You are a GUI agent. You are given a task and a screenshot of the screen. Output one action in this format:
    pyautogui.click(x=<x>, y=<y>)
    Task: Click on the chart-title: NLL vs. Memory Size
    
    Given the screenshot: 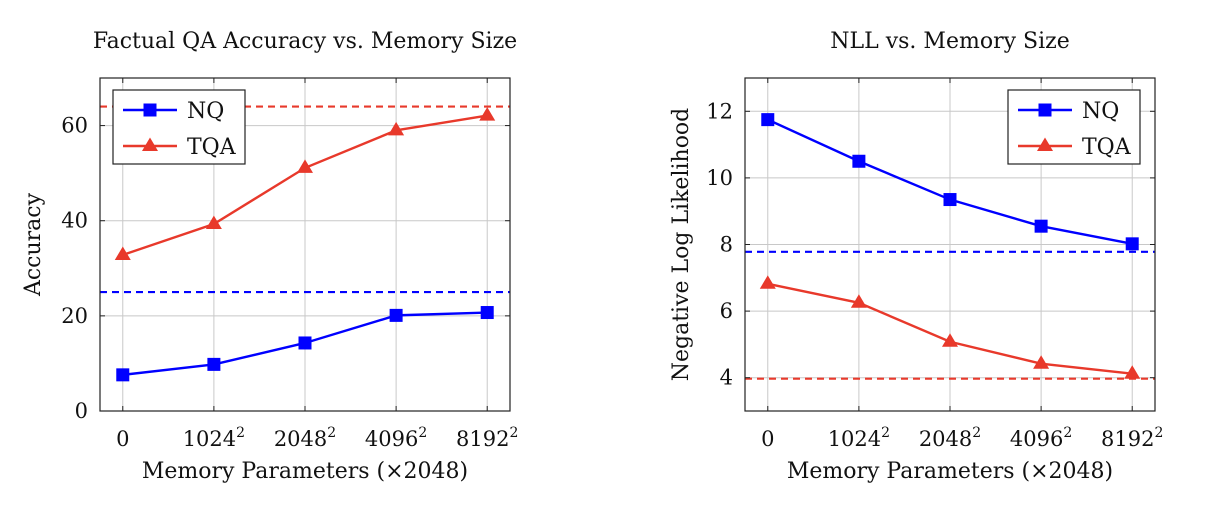 What is the action you would take?
    pyautogui.click(x=949, y=41)
    